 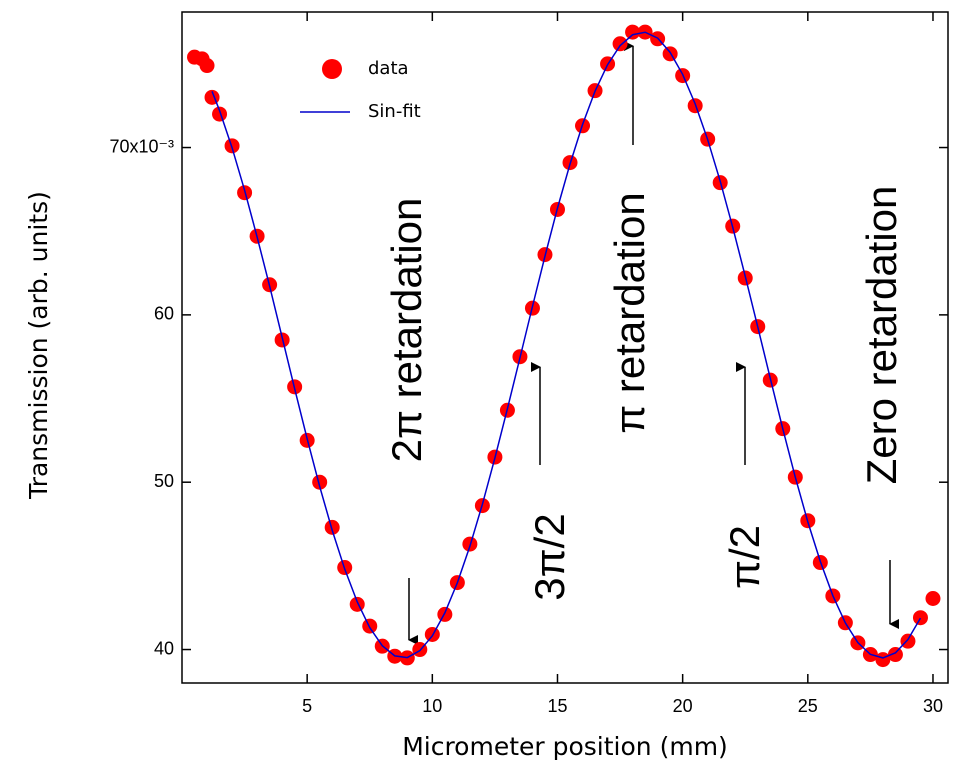 What do you see at coordinates (406, 330) in the screenshot?
I see `annotation: 2π retardation` at bounding box center [406, 330].